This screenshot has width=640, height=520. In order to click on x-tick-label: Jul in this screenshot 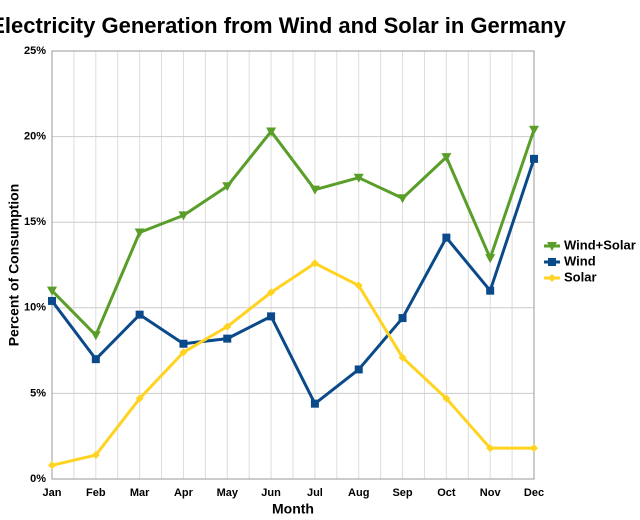, I will do `click(315, 493)`.